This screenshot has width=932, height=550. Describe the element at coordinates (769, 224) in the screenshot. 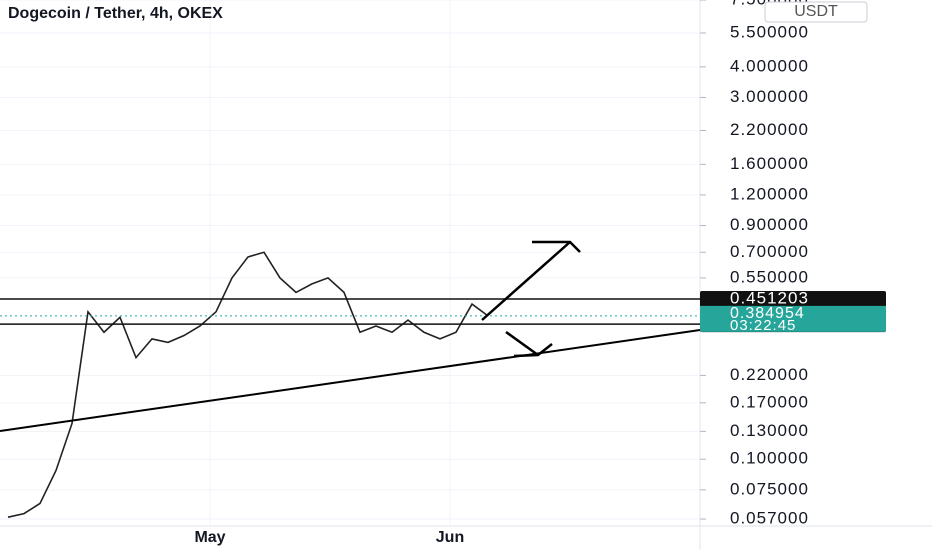

I see `y-tick-label: 0.900000` at that location.